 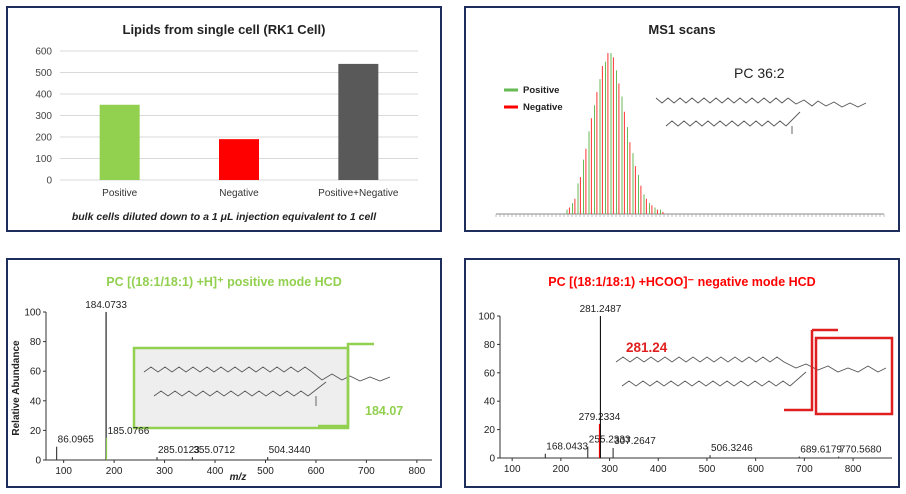 What do you see at coordinates (129, 431) in the screenshot?
I see `peak-label: 185.0766` at bounding box center [129, 431].